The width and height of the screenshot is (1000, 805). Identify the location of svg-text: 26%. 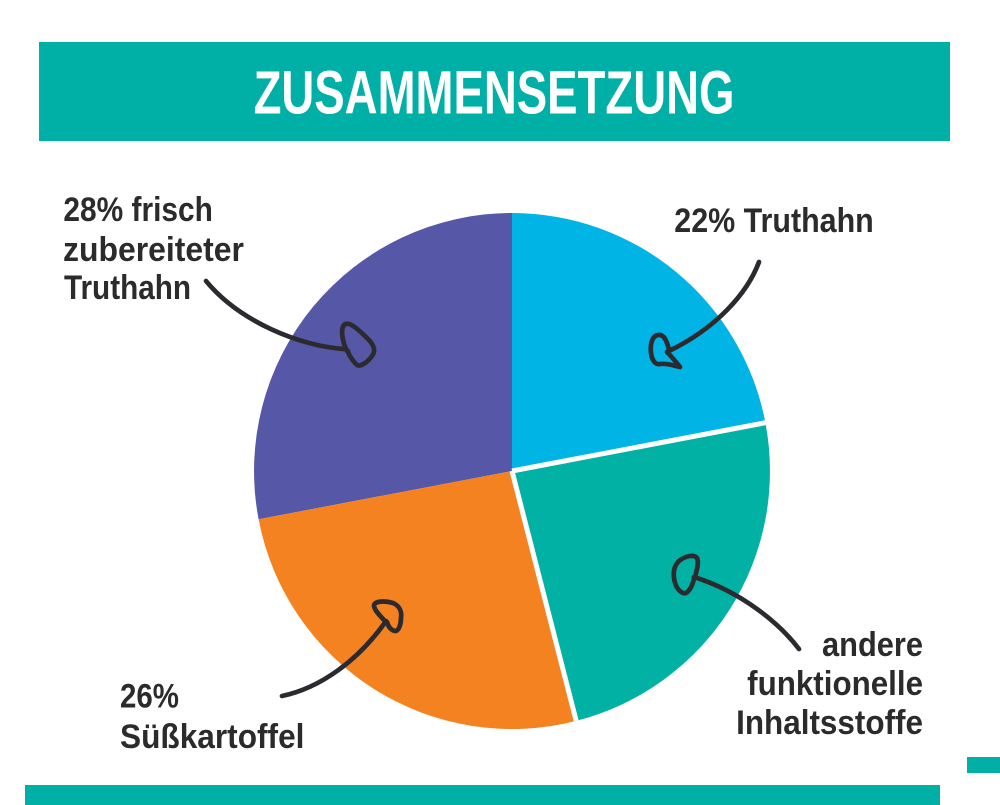
(149, 695).